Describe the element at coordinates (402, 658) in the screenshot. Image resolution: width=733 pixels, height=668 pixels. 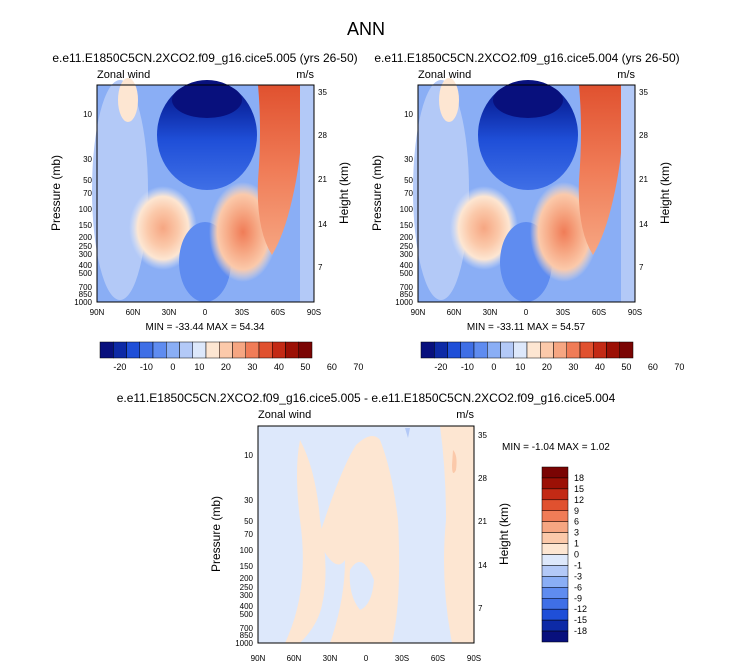
I see `p3-xtick-30S: 30S` at that location.